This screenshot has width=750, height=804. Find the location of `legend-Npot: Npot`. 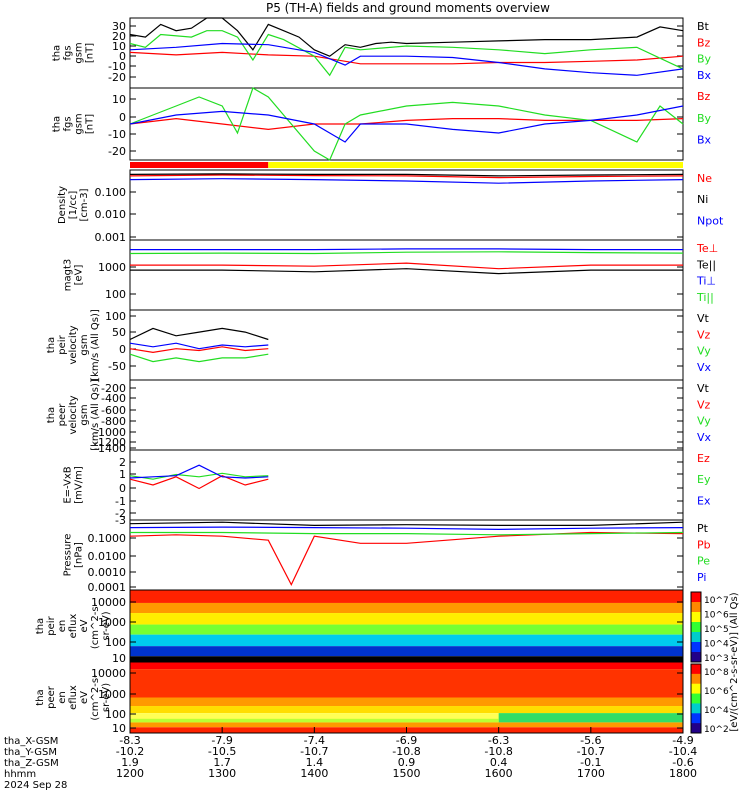

legend-Npot: Npot is located at coordinates (710, 220).